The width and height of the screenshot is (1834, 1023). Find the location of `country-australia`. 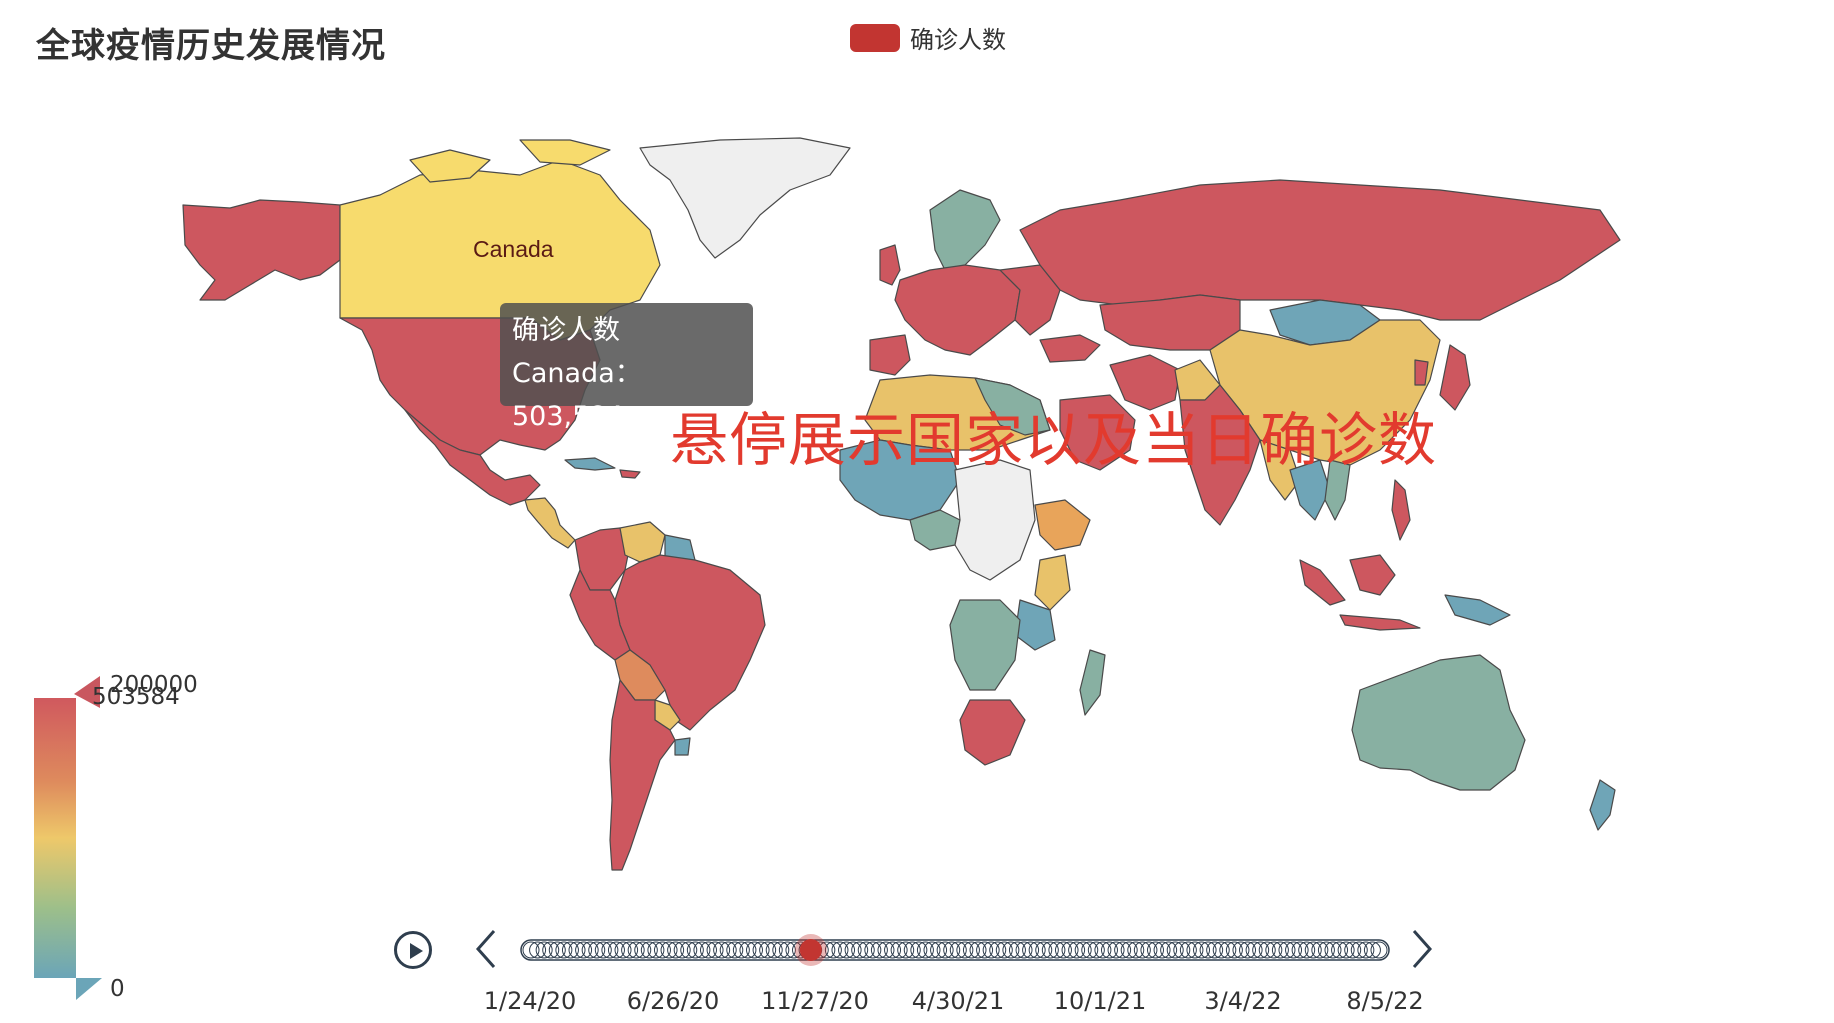

country-australia is located at coordinates (1438, 722).